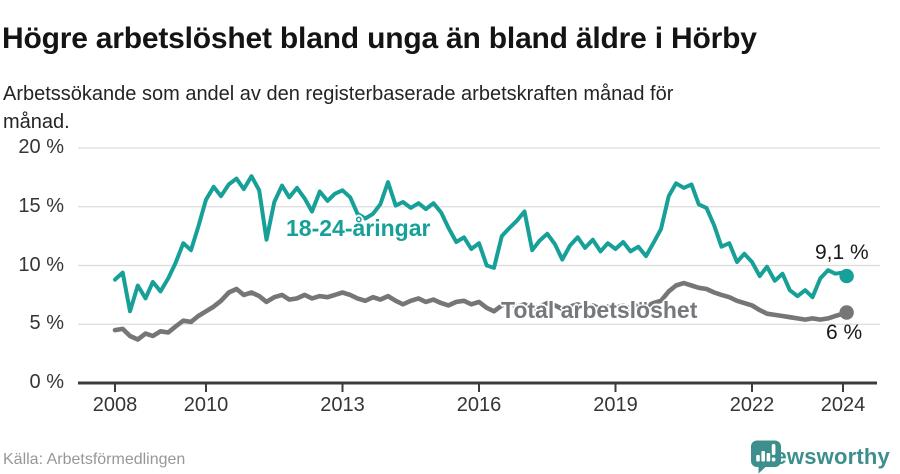 The height and width of the screenshot is (474, 900). I want to click on x-tick-label: 2013, so click(342, 405).